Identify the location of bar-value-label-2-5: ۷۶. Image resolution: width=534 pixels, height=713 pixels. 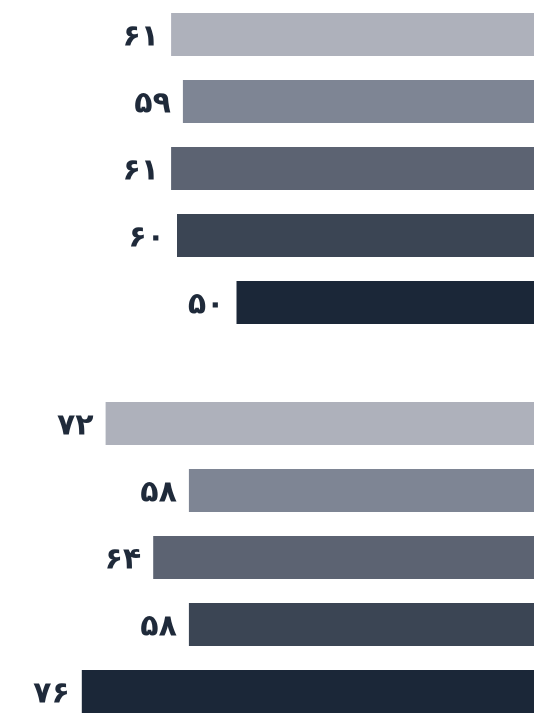
(51, 693).